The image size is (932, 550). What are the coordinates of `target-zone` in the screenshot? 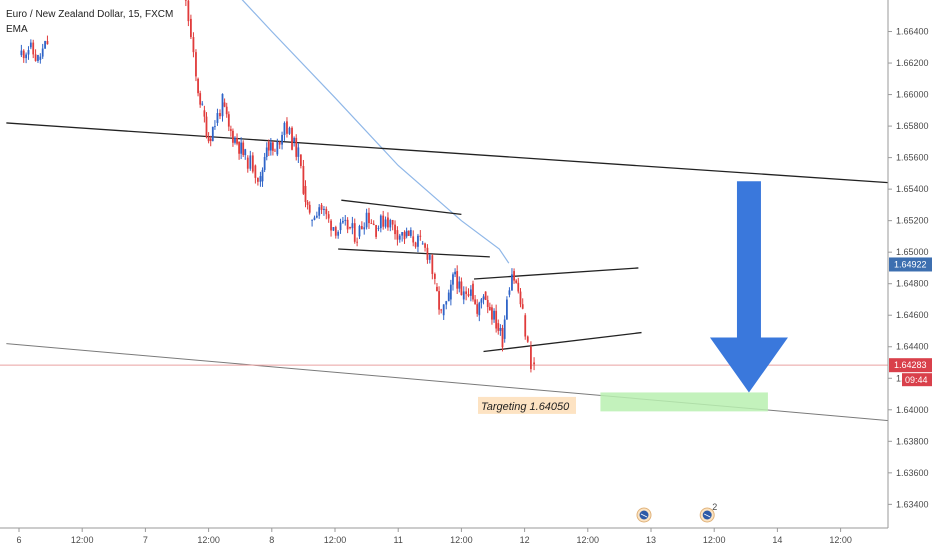 It's located at (684, 402).